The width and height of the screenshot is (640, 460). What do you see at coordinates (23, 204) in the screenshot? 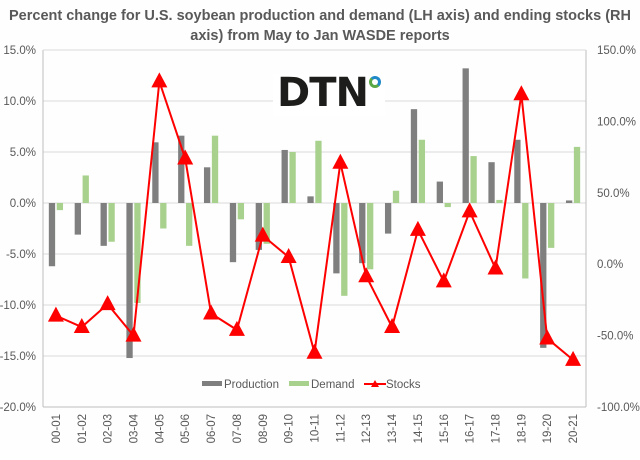
I see `left-tick-label: 0.0%` at bounding box center [23, 204].